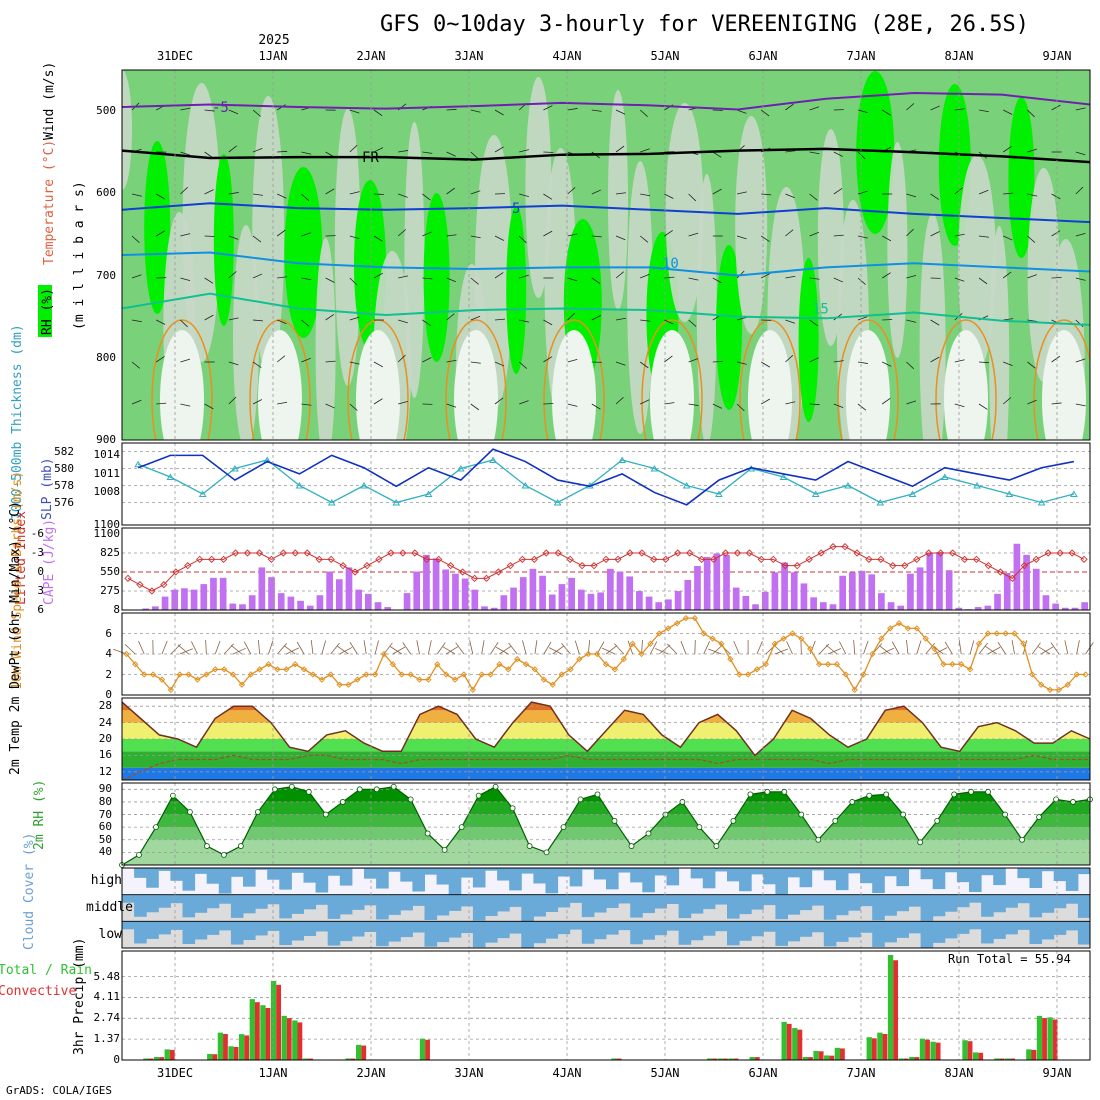 The height and width of the screenshot is (1100, 1100). Describe the element at coordinates (40, 571) in the screenshot. I see `li-tick: 0` at that location.